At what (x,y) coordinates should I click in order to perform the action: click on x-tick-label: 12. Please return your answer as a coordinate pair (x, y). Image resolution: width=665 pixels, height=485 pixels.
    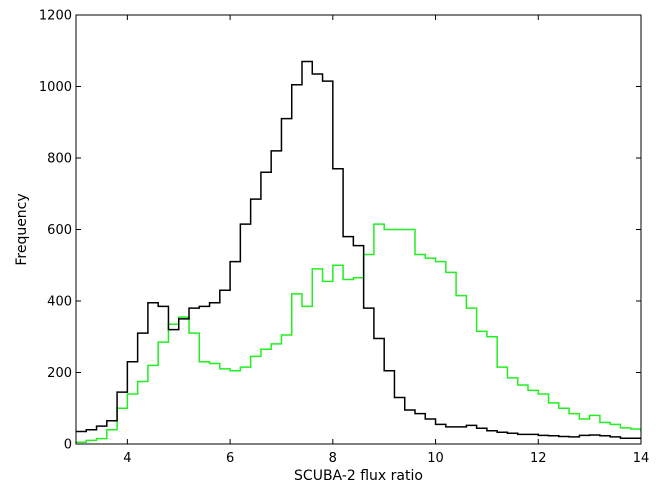
    Looking at the image, I should click on (538, 458).